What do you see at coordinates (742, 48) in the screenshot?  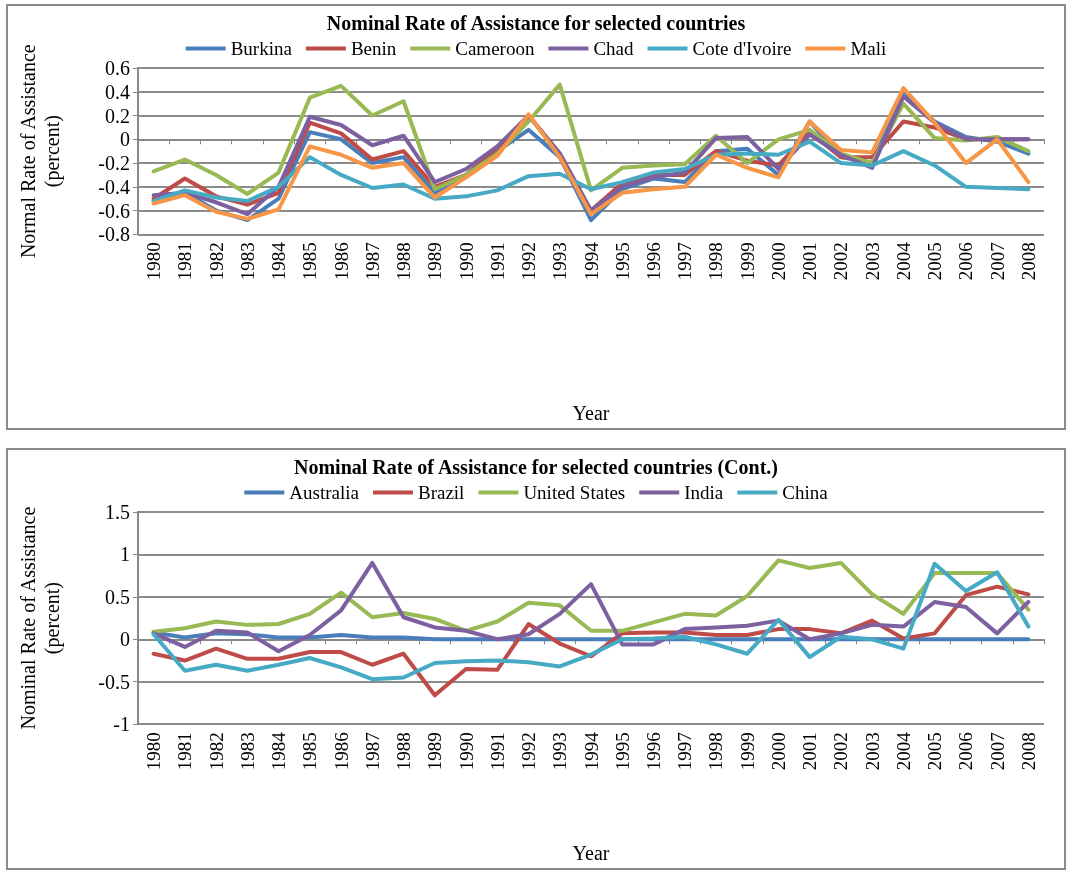 I see `legend-label: Cote d'Ivoire` at bounding box center [742, 48].